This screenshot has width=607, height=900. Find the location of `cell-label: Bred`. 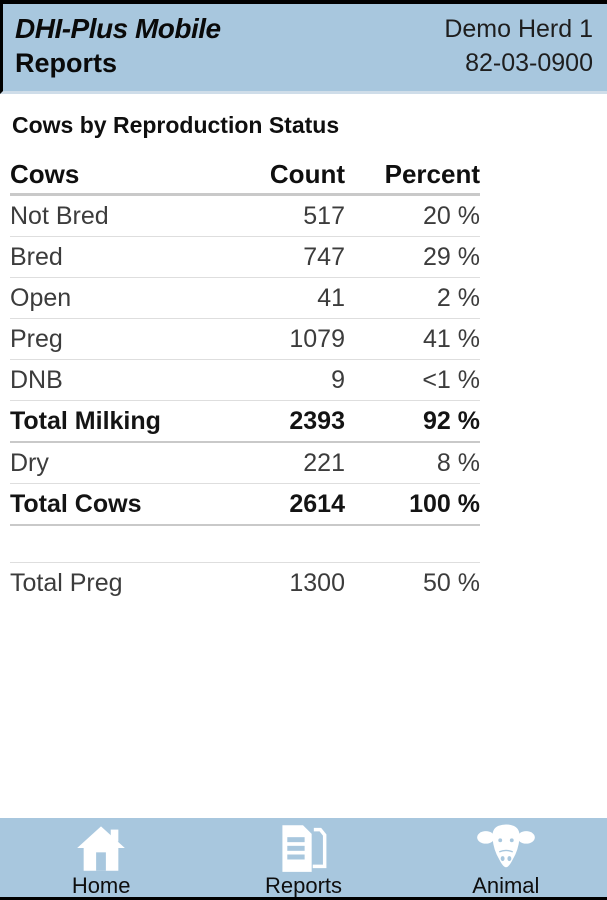

cell-label: Bred is located at coordinates (121, 257).